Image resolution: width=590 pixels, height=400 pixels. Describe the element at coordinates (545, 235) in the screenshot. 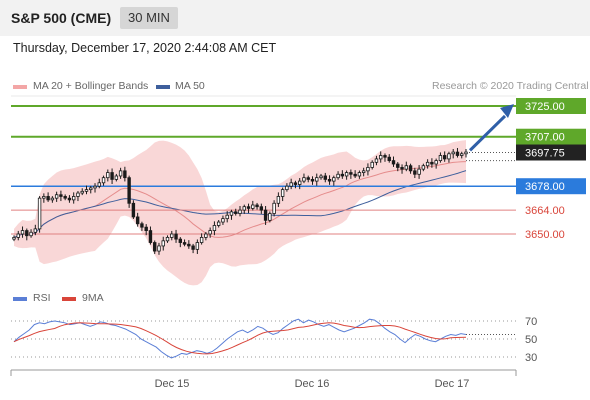

I see `level-label: 3650.00` at that location.